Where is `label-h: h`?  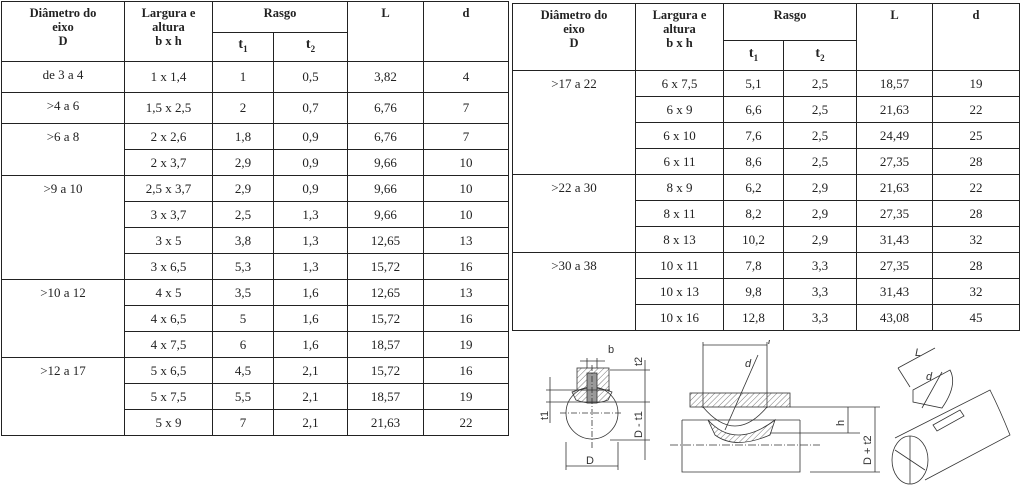 label-h: h is located at coordinates (841, 423).